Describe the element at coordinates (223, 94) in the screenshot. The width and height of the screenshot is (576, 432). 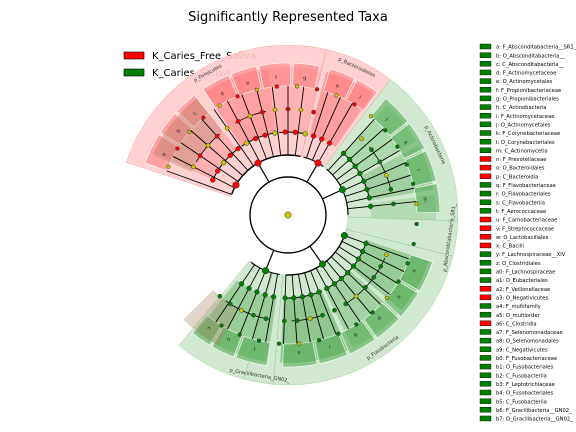
I see `clade-letter: d` at that location.